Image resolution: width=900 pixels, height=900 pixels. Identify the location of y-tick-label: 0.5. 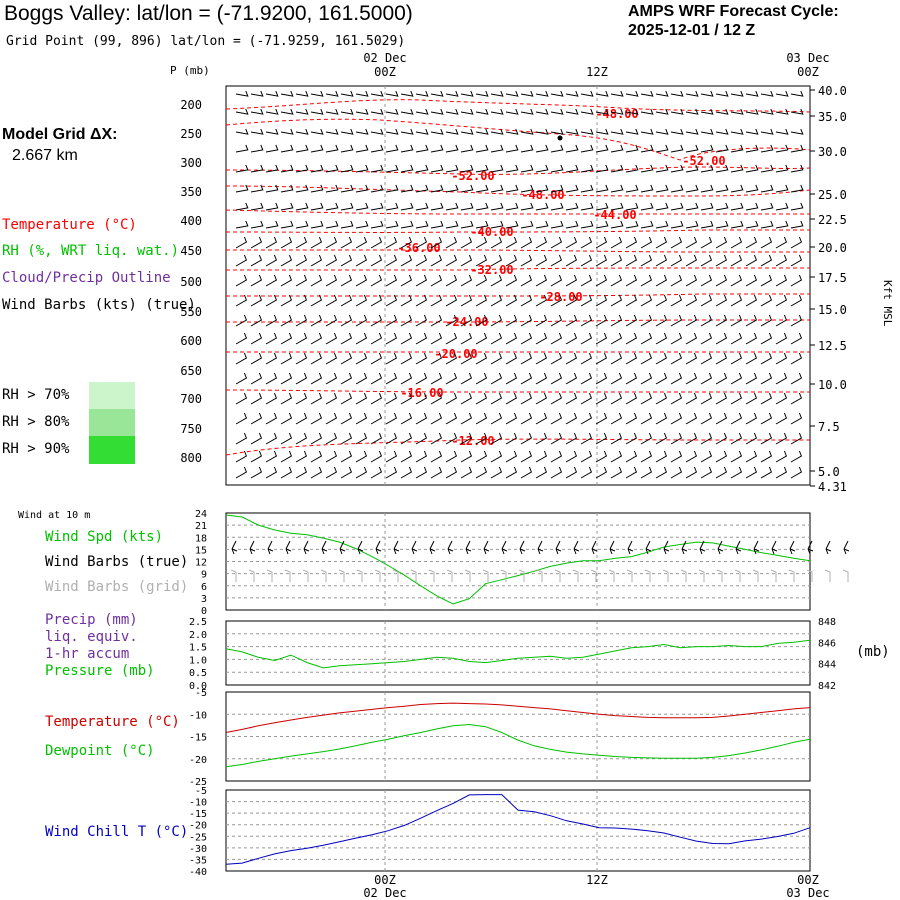
(198, 673).